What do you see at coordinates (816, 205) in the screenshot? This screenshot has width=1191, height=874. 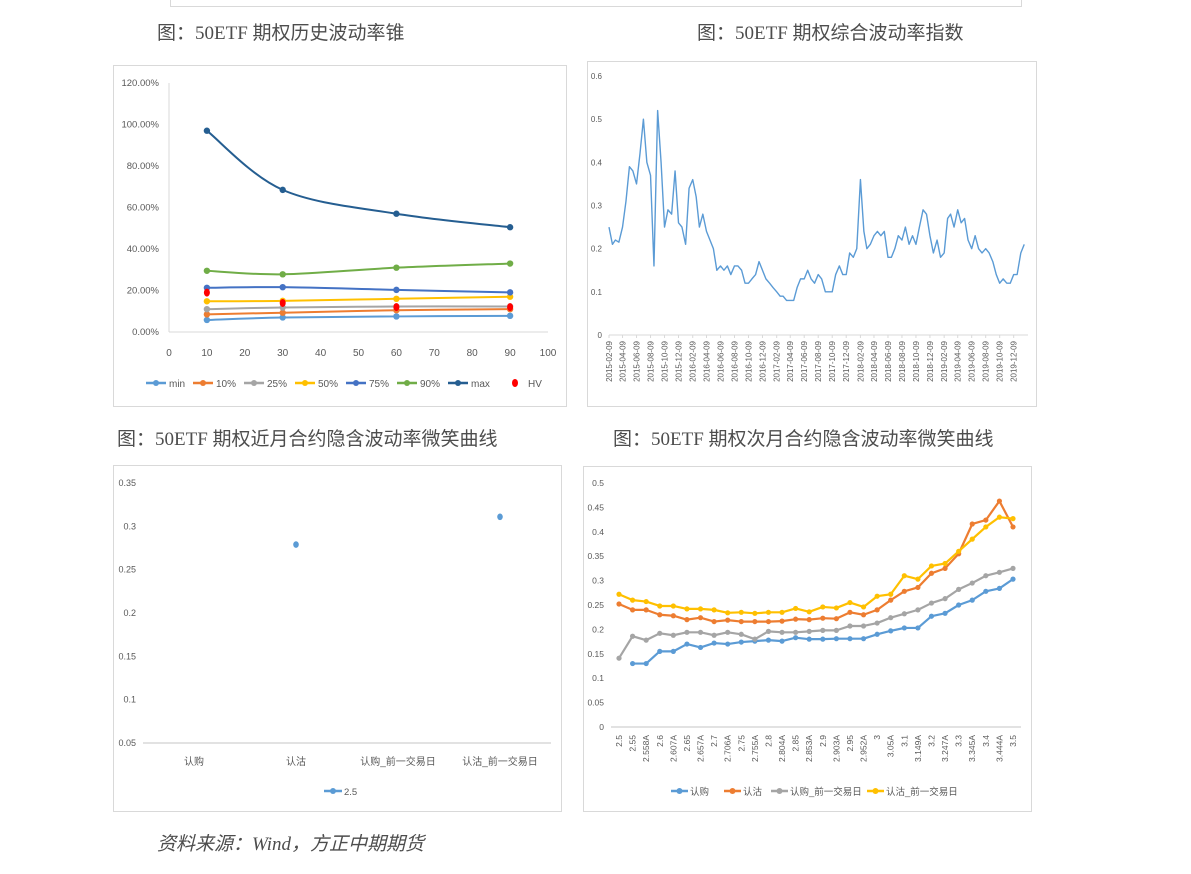 I see `series-line-vol-index` at bounding box center [816, 205].